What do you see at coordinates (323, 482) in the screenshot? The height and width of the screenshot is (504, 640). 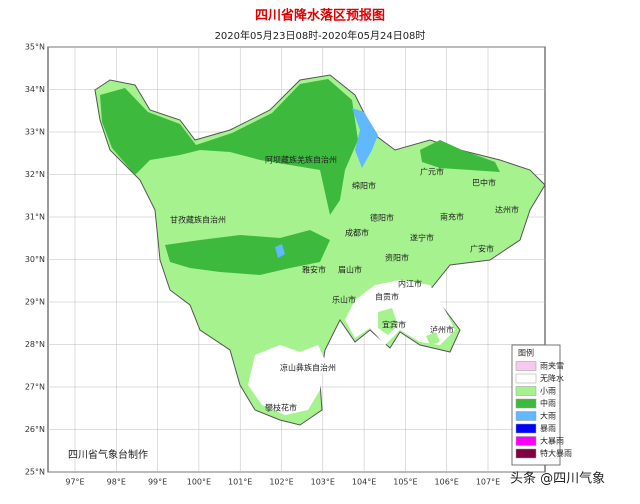 I see `lon-label: 103°E` at bounding box center [323, 482].